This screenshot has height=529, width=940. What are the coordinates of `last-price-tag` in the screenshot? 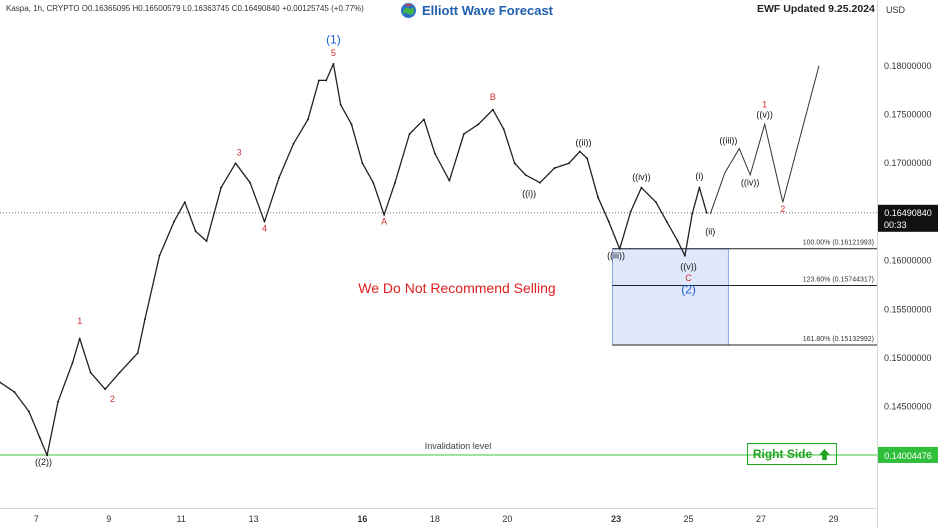 It's located at (908, 218).